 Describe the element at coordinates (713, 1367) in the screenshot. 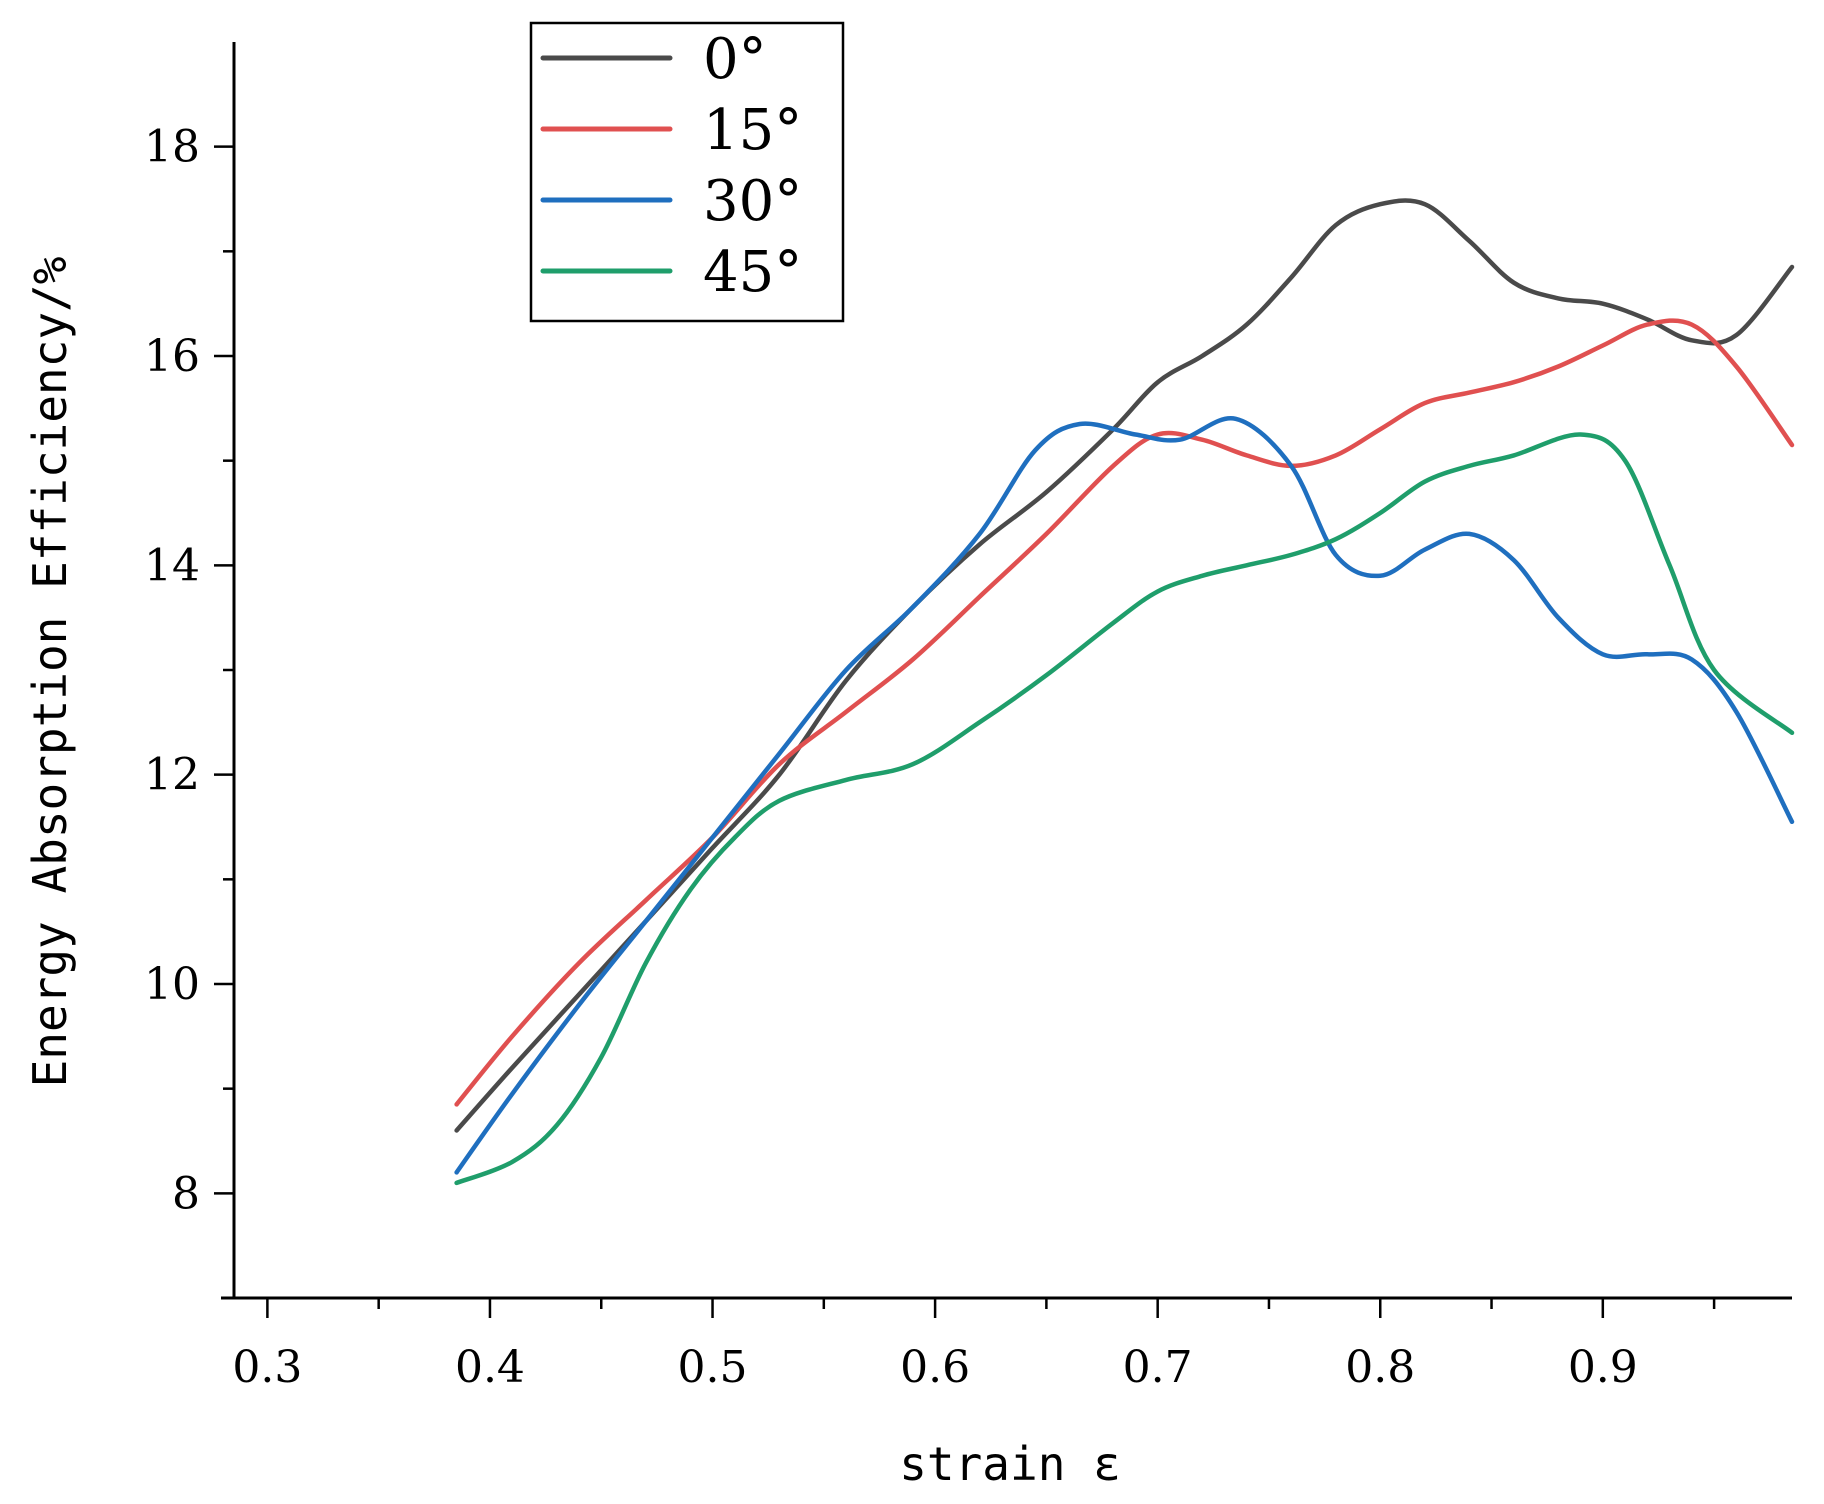

I see `x-tick-label: 0.5` at that location.